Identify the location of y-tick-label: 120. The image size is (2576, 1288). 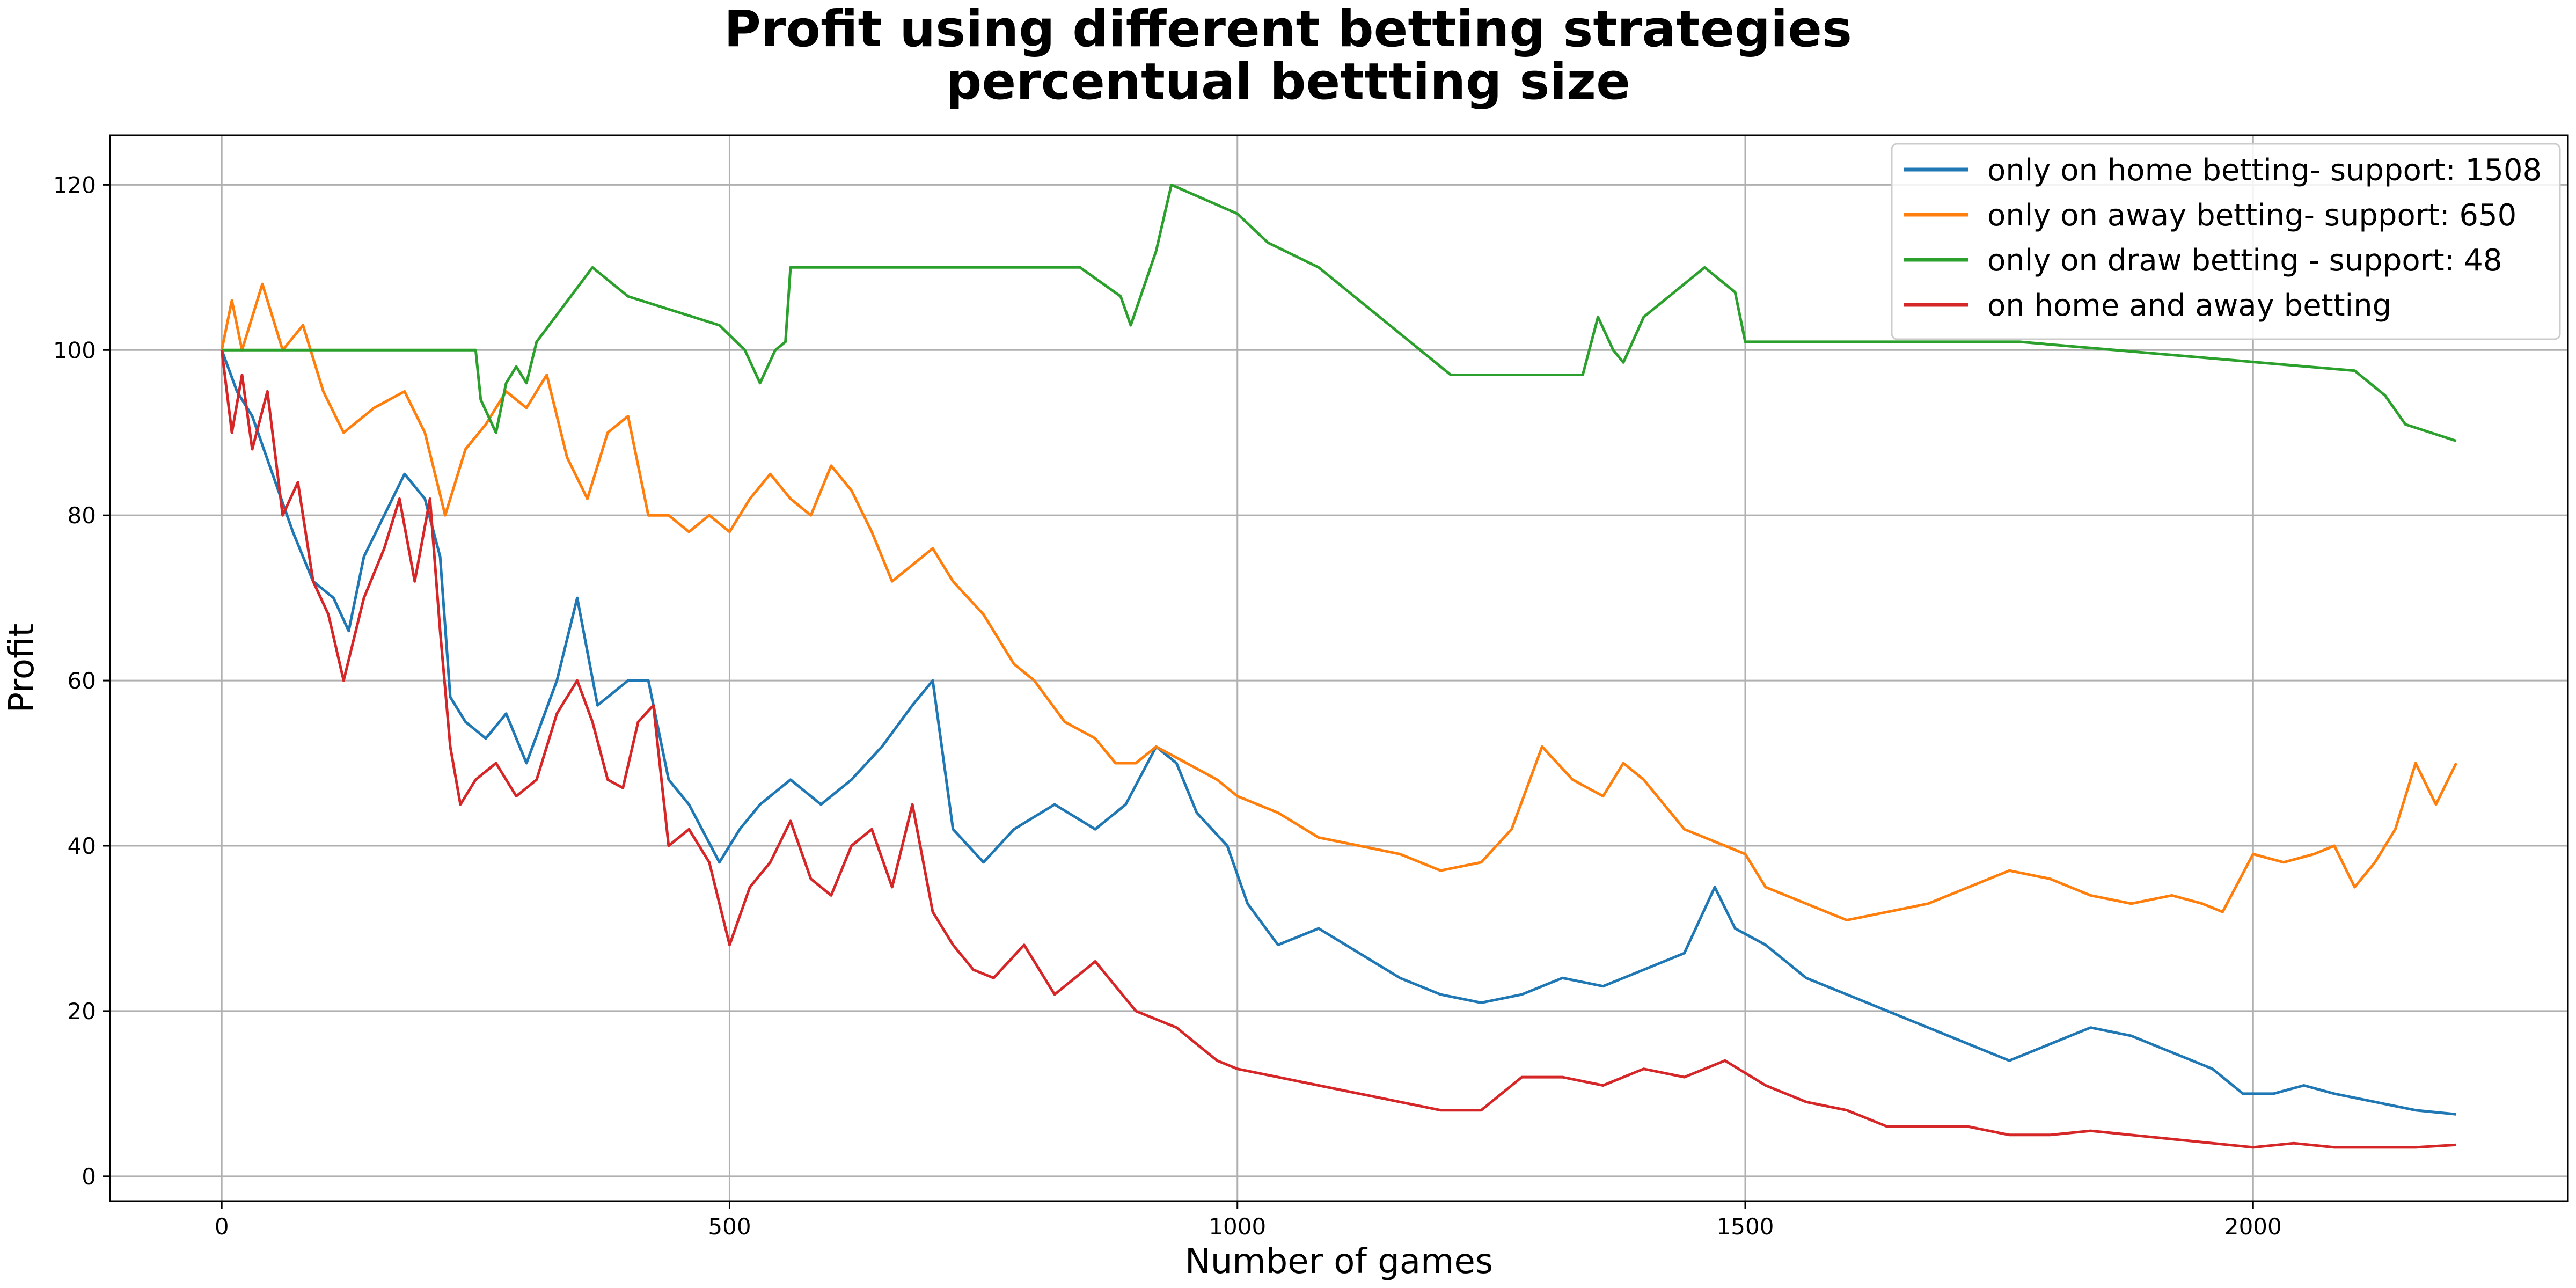
(74, 185).